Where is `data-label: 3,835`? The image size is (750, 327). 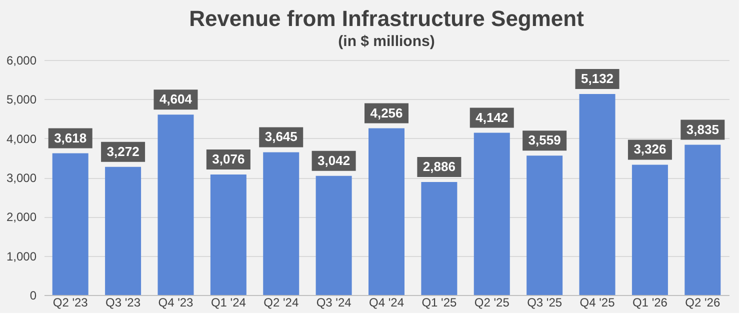 data-label: 3,835 is located at coordinates (702, 129).